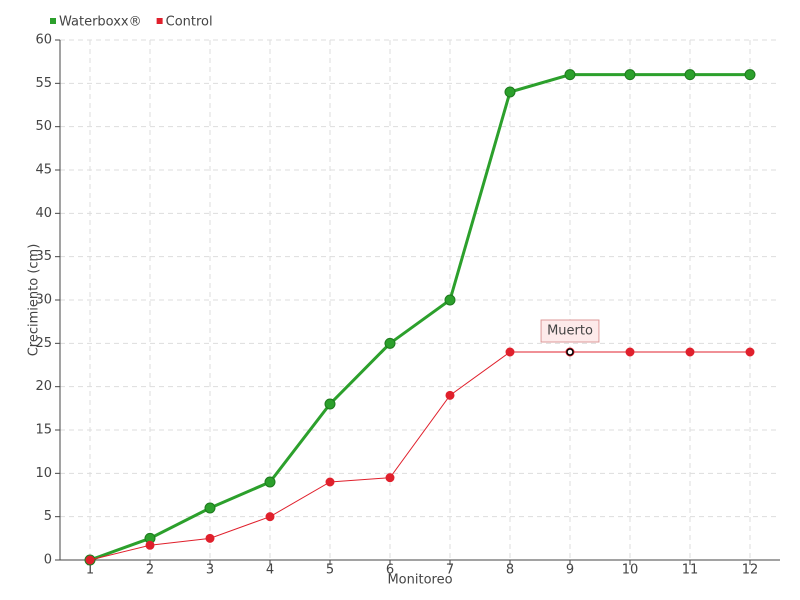 This screenshot has width=800, height=600. Describe the element at coordinates (419, 580) in the screenshot. I see `x-axis-label: Monitoreo` at that location.